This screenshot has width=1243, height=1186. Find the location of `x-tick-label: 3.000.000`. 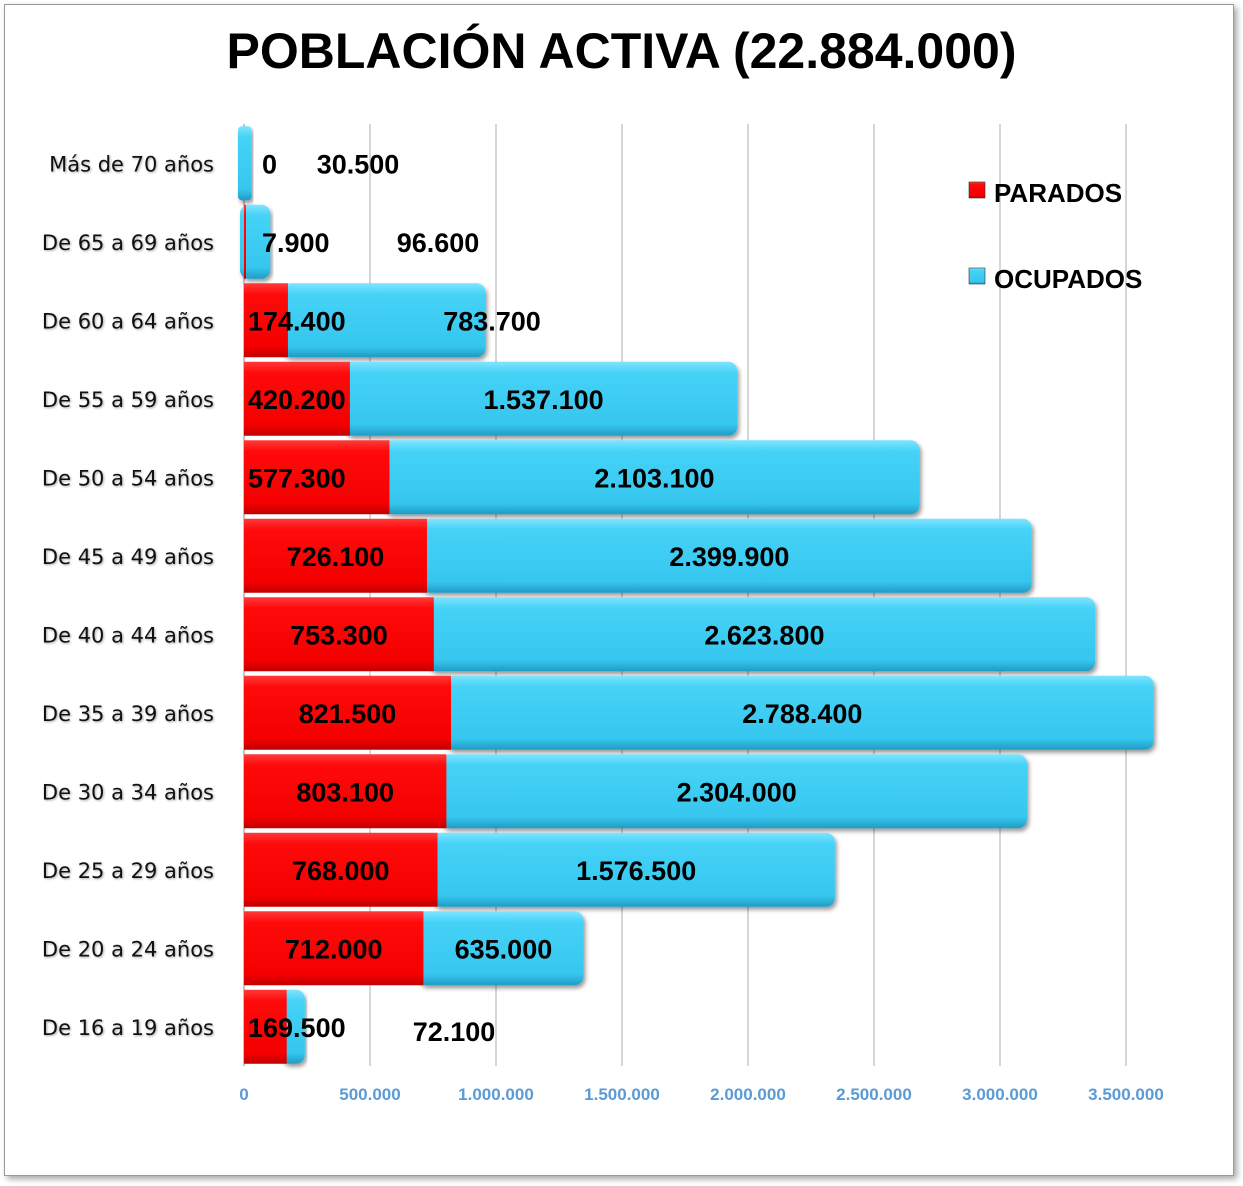

x-tick-label: 3.000.000 is located at coordinates (1000, 1094).